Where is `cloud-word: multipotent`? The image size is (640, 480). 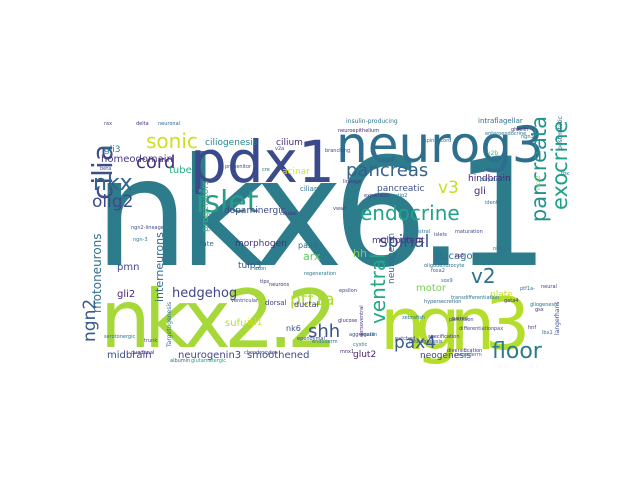 cloud-word: multipotent is located at coordinates (398, 241).